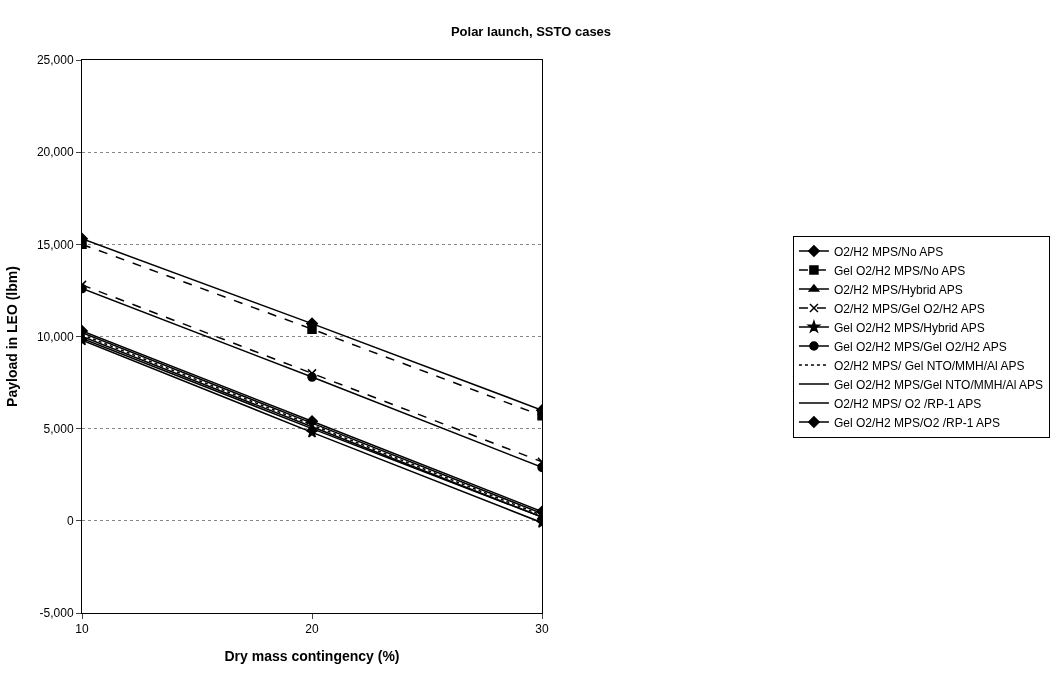  What do you see at coordinates (55, 244) in the screenshot?
I see `y-tick-label: 15,000` at bounding box center [55, 244].